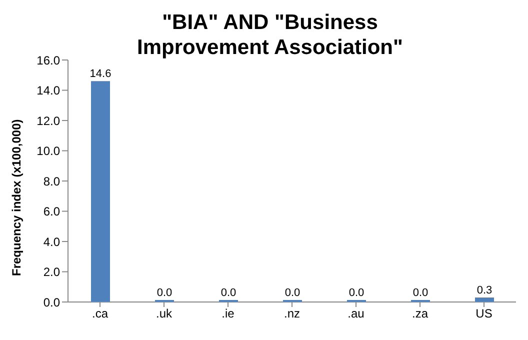 The height and width of the screenshot is (340, 528). Describe the element at coordinates (51, 241) in the screenshot. I see `y-tick-label: 4.0` at that location.